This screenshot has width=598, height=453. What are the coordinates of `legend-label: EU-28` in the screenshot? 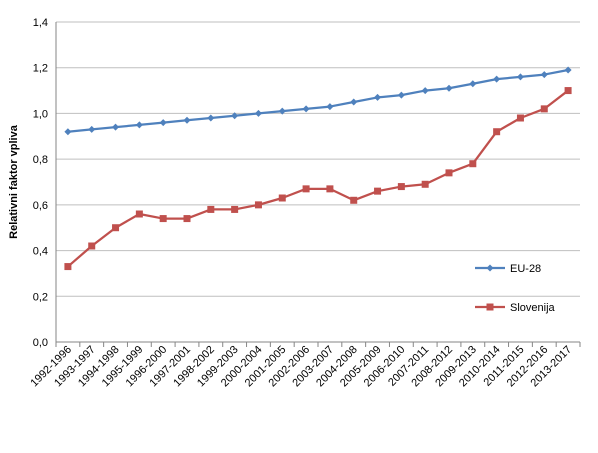 It's located at (525, 269).